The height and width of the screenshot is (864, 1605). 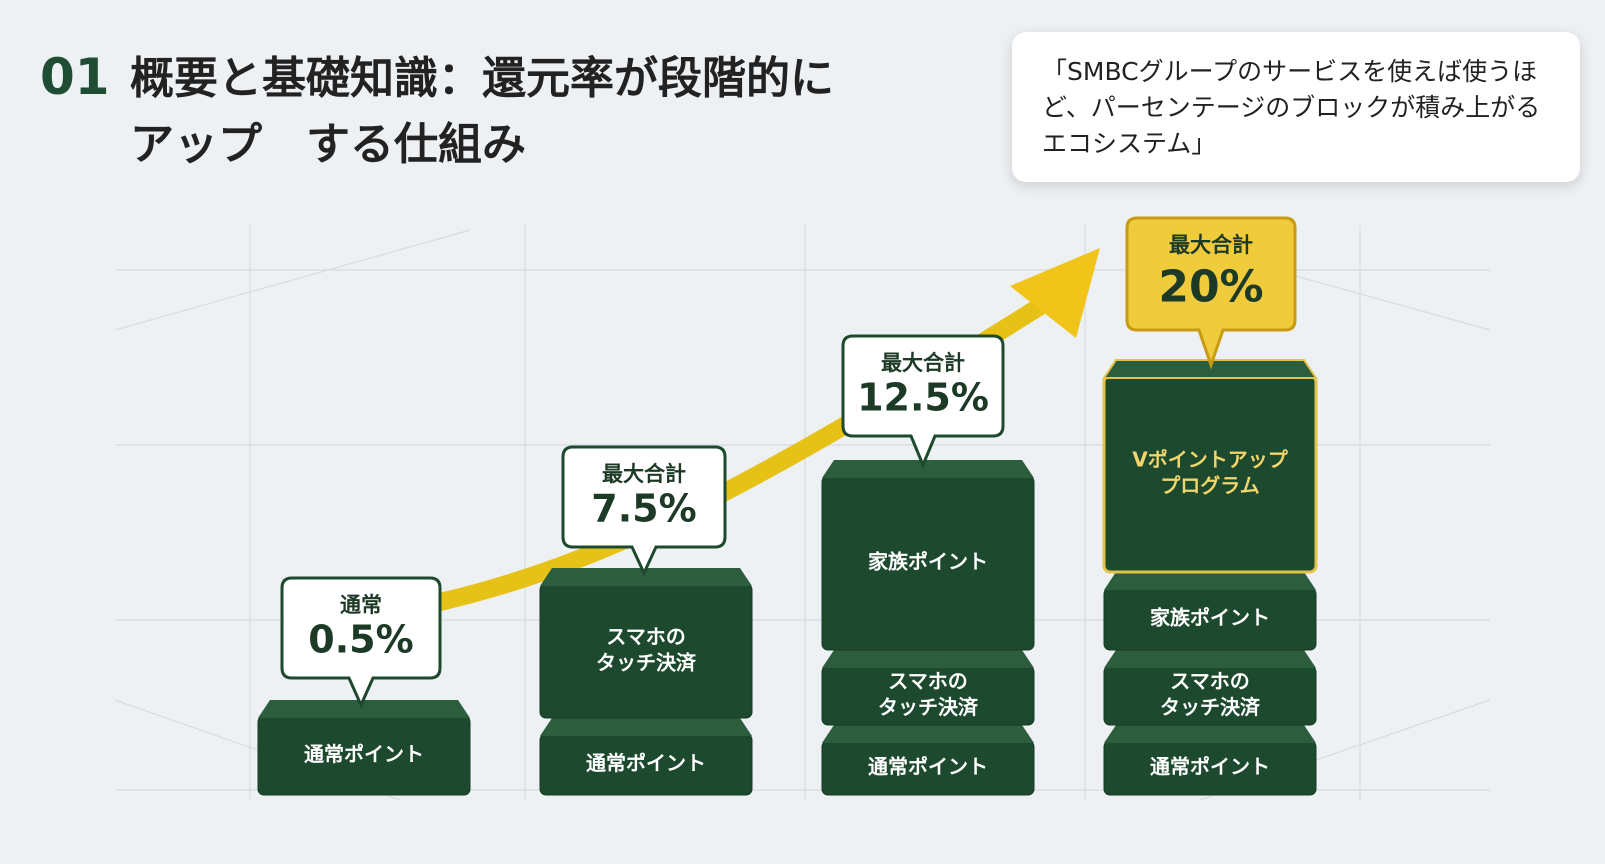 What do you see at coordinates (328, 144) in the screenshot?
I see `title-line: アップ する仕組み` at bounding box center [328, 144].